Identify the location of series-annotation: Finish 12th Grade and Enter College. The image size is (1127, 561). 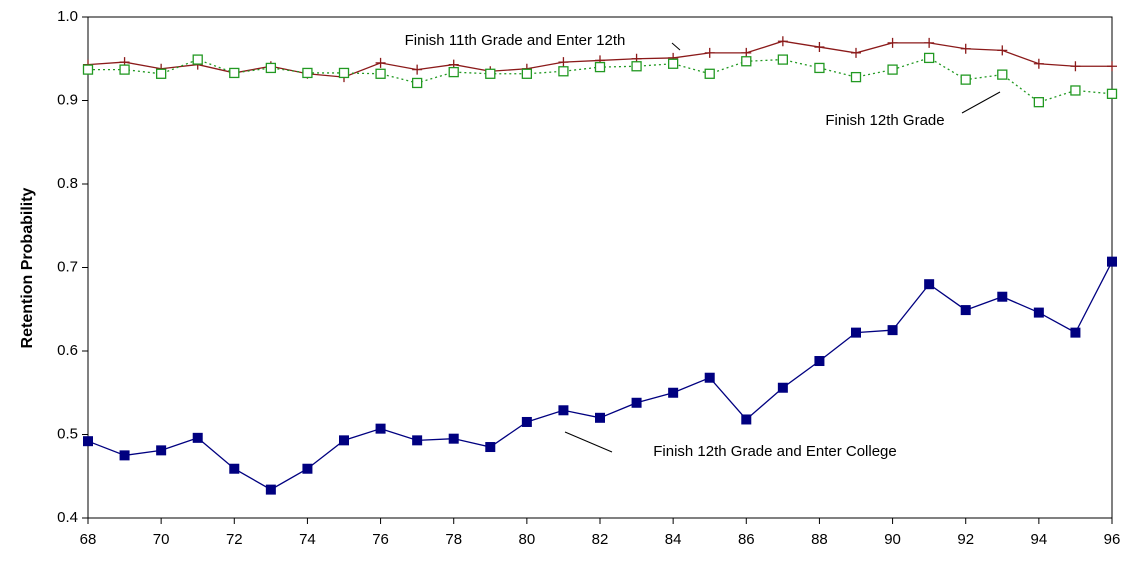
(774, 451).